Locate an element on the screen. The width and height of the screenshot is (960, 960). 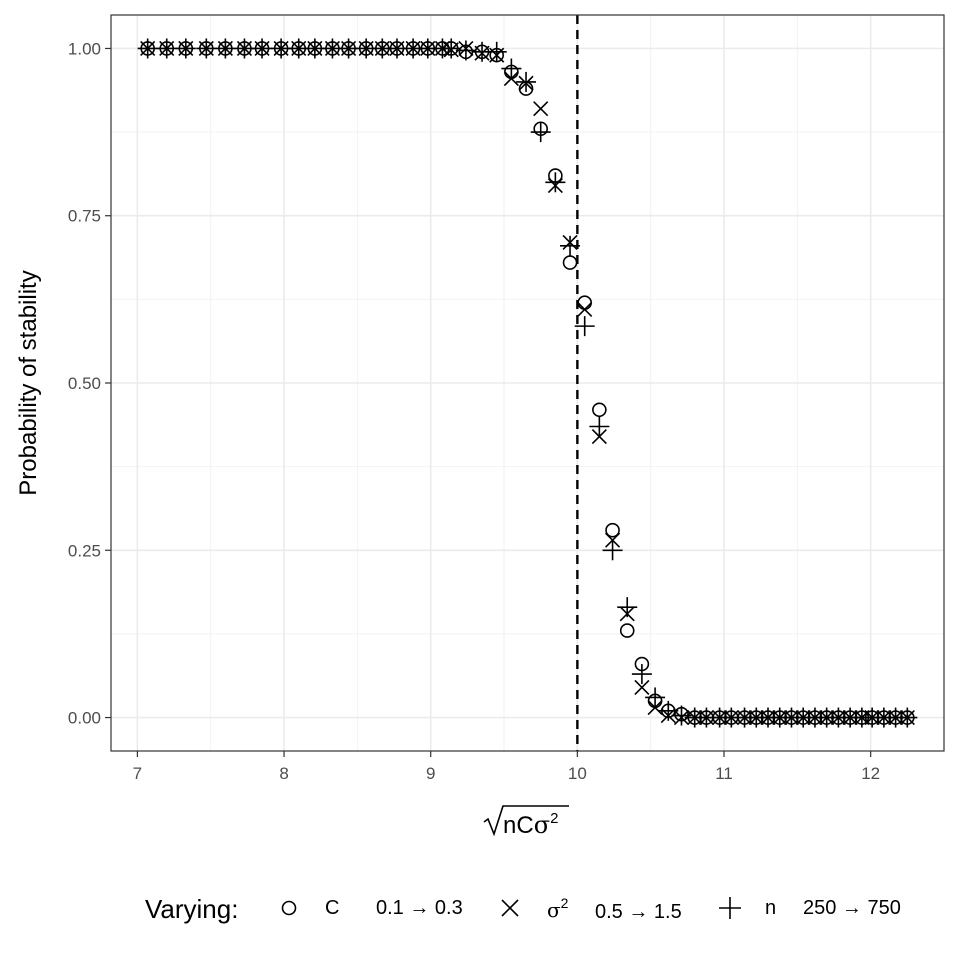
x-tick-label: 11 is located at coordinates (724, 773).